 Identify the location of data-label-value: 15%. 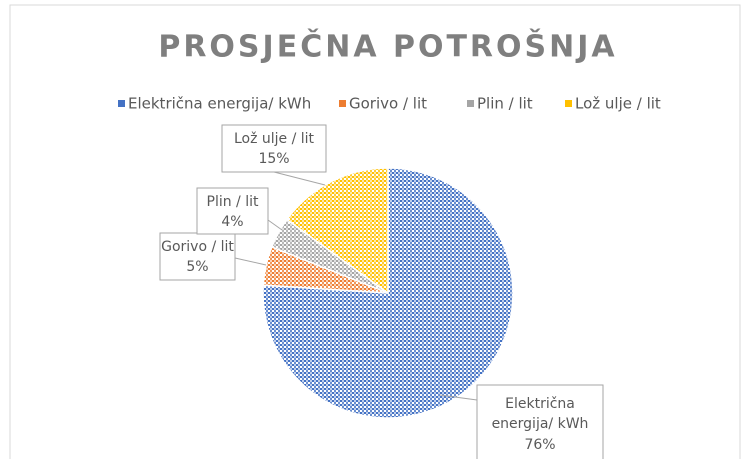
(273, 159).